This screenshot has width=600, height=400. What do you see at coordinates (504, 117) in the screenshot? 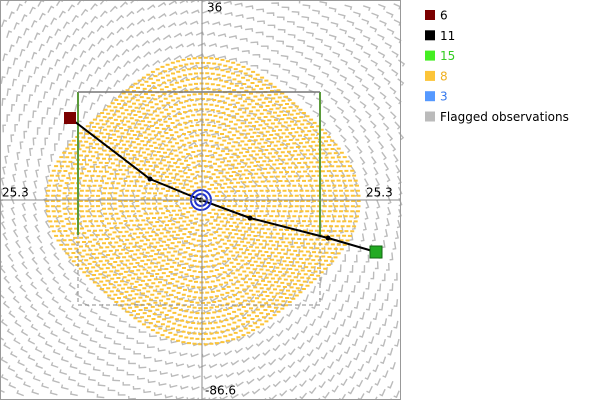
I see `legend-label: Flagged observations` at bounding box center [504, 117].